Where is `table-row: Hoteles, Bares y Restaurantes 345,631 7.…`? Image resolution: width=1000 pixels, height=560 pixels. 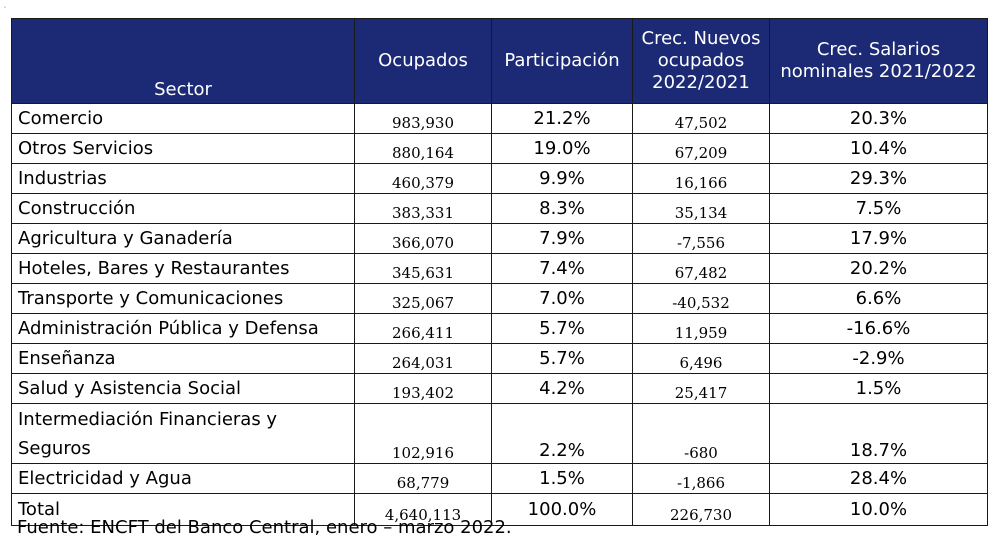
table-row: Hoteles, Bares y Restaurantes 345,631 7.… is located at coordinates (499, 268).